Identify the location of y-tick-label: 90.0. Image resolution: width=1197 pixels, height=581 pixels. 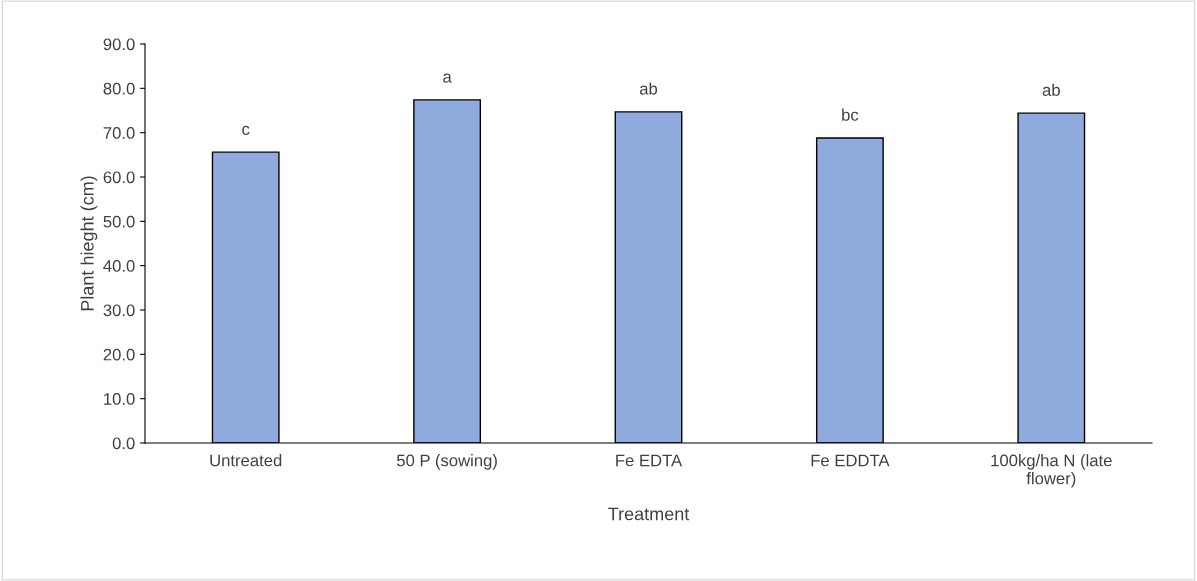
(119, 44).